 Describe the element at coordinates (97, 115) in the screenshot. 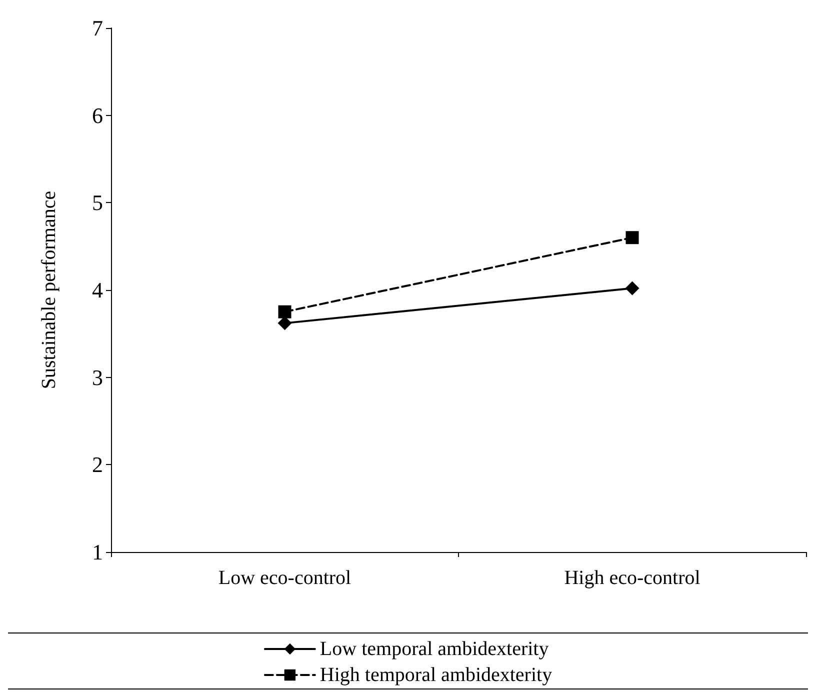

I see `y-tick-label: 6` at that location.